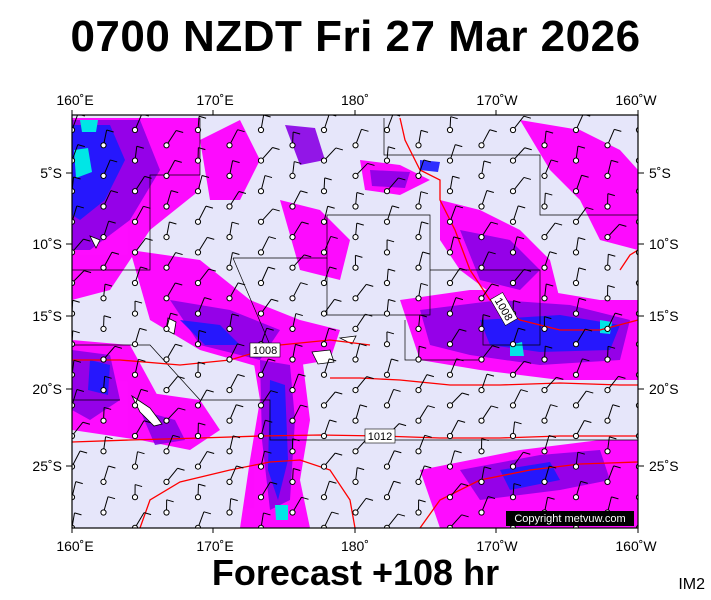  I want to click on lat-label-right: 15˚S, so click(664, 316).